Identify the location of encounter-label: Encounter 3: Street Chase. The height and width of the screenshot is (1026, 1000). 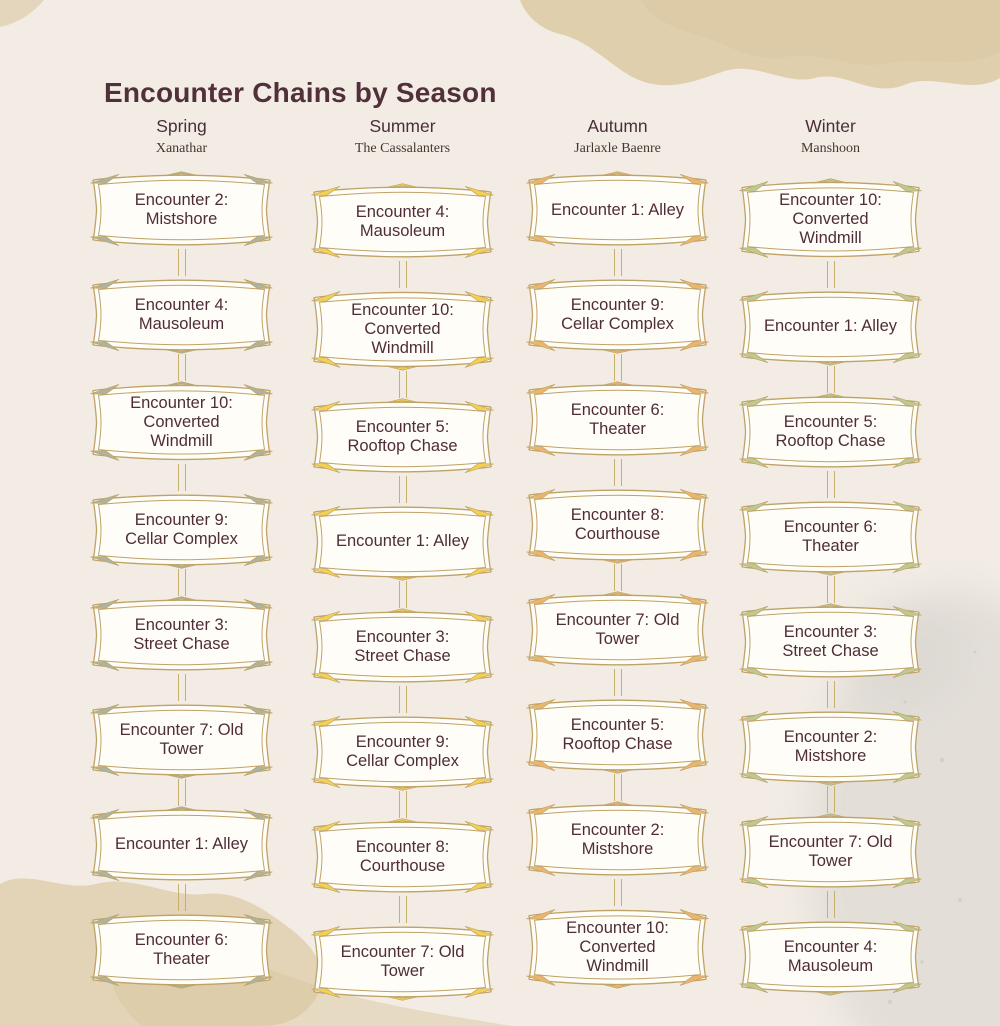
(181, 634).